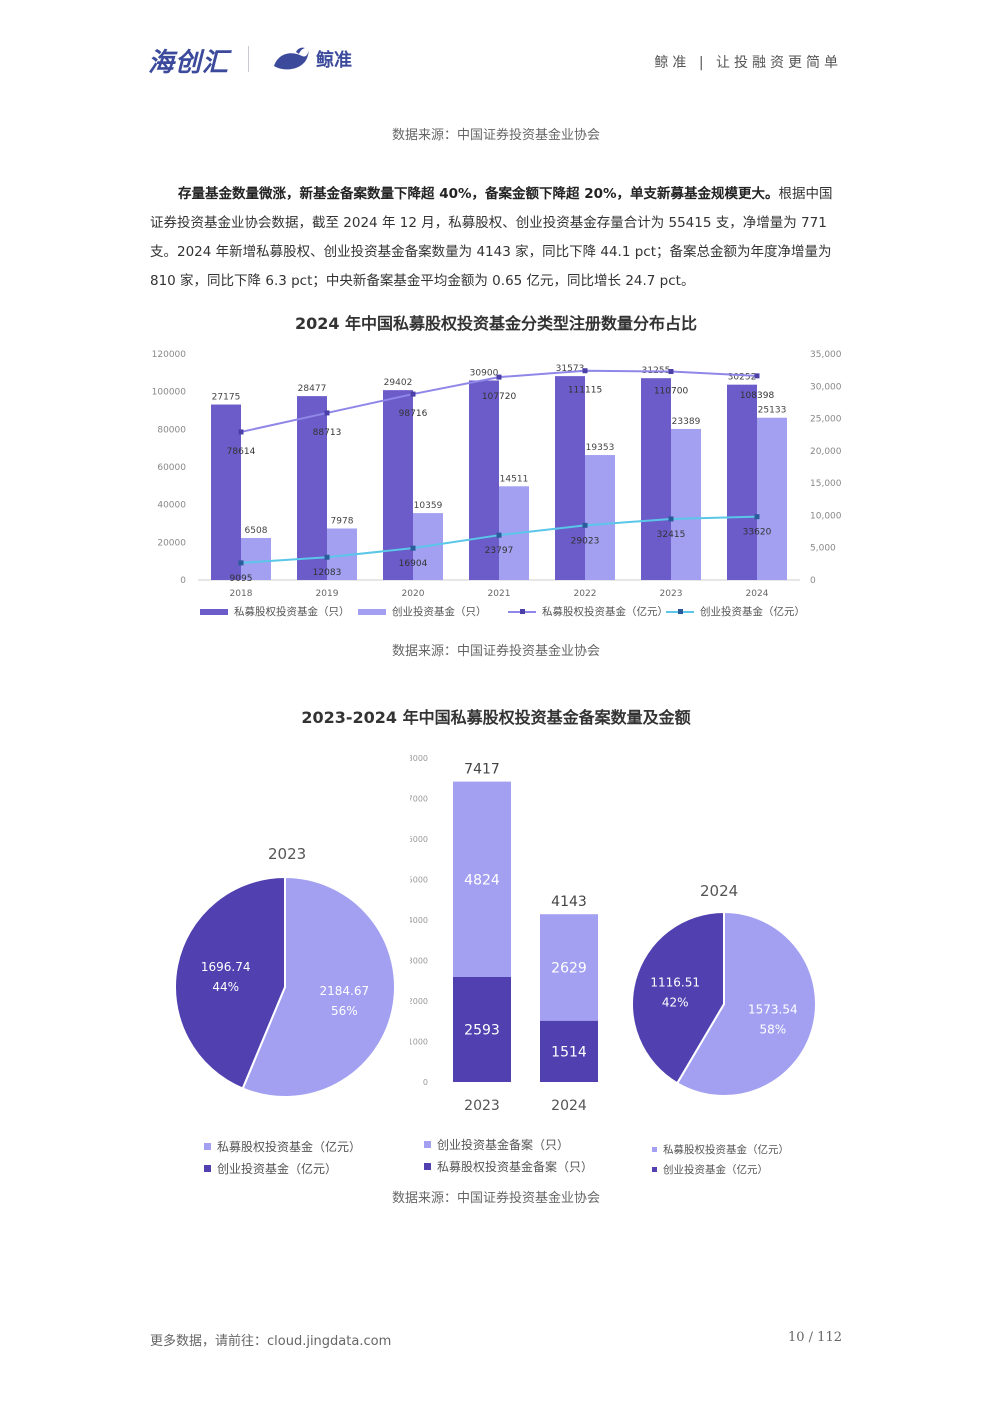 The width and height of the screenshot is (992, 1403). Describe the element at coordinates (569, 902) in the screenshot. I see `total-data-label: 4143` at that location.